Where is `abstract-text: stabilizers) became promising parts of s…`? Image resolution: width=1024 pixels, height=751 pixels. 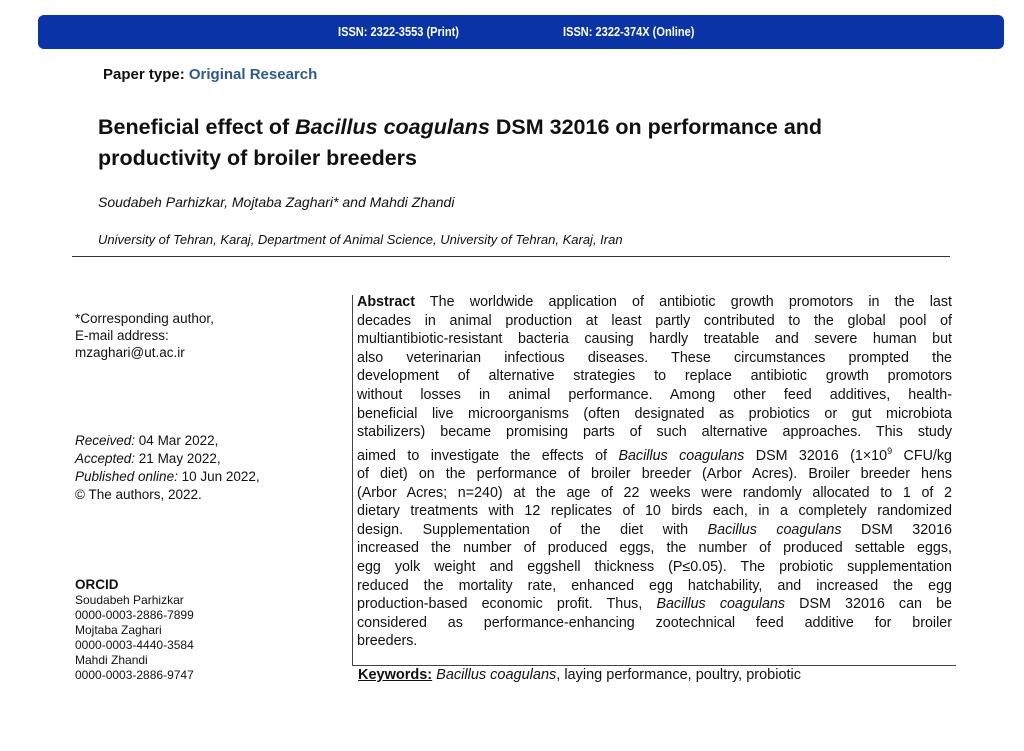 abstract-text: stabilizers) became promising parts of s… is located at coordinates (654, 432).